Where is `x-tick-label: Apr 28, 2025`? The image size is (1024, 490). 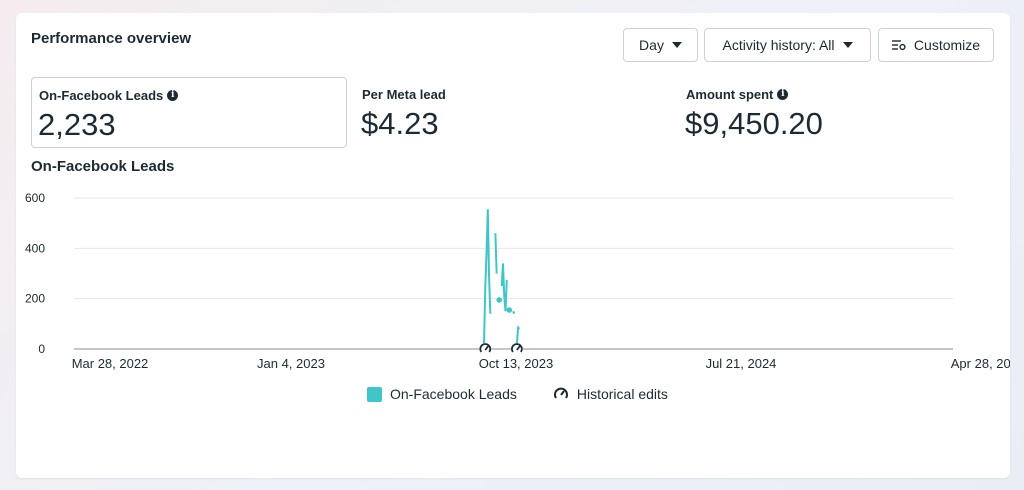
x-tick-label: Apr 28, 2025 is located at coordinates (980, 363).